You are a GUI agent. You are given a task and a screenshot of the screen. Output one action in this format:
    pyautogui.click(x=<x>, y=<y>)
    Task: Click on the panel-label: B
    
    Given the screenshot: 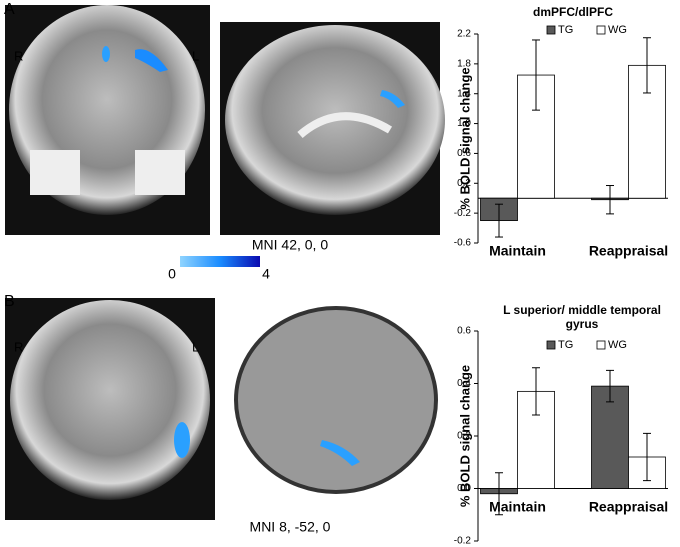 What is the action you would take?
    pyautogui.click(x=9, y=301)
    